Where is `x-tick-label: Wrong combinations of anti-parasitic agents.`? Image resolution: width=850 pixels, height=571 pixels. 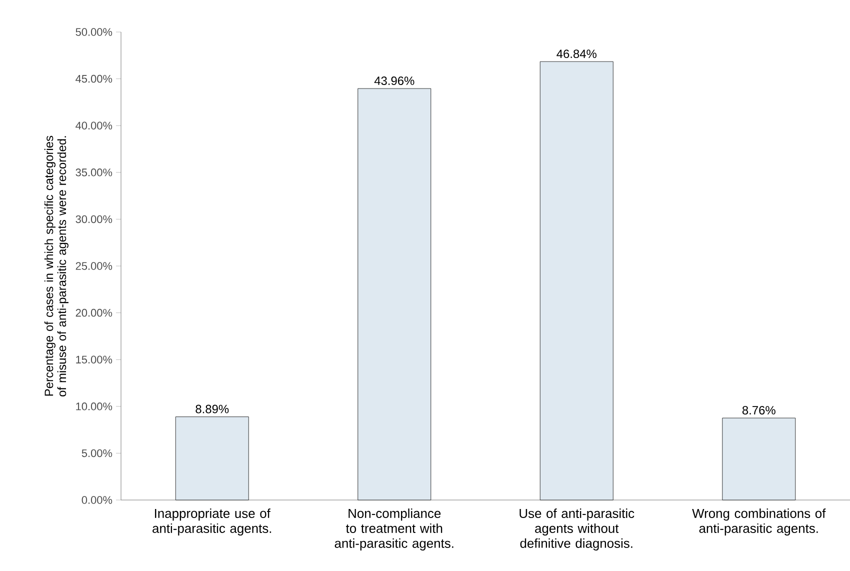 x-tick-label: Wrong combinations of anti-parasitic agents. is located at coordinates (759, 522).